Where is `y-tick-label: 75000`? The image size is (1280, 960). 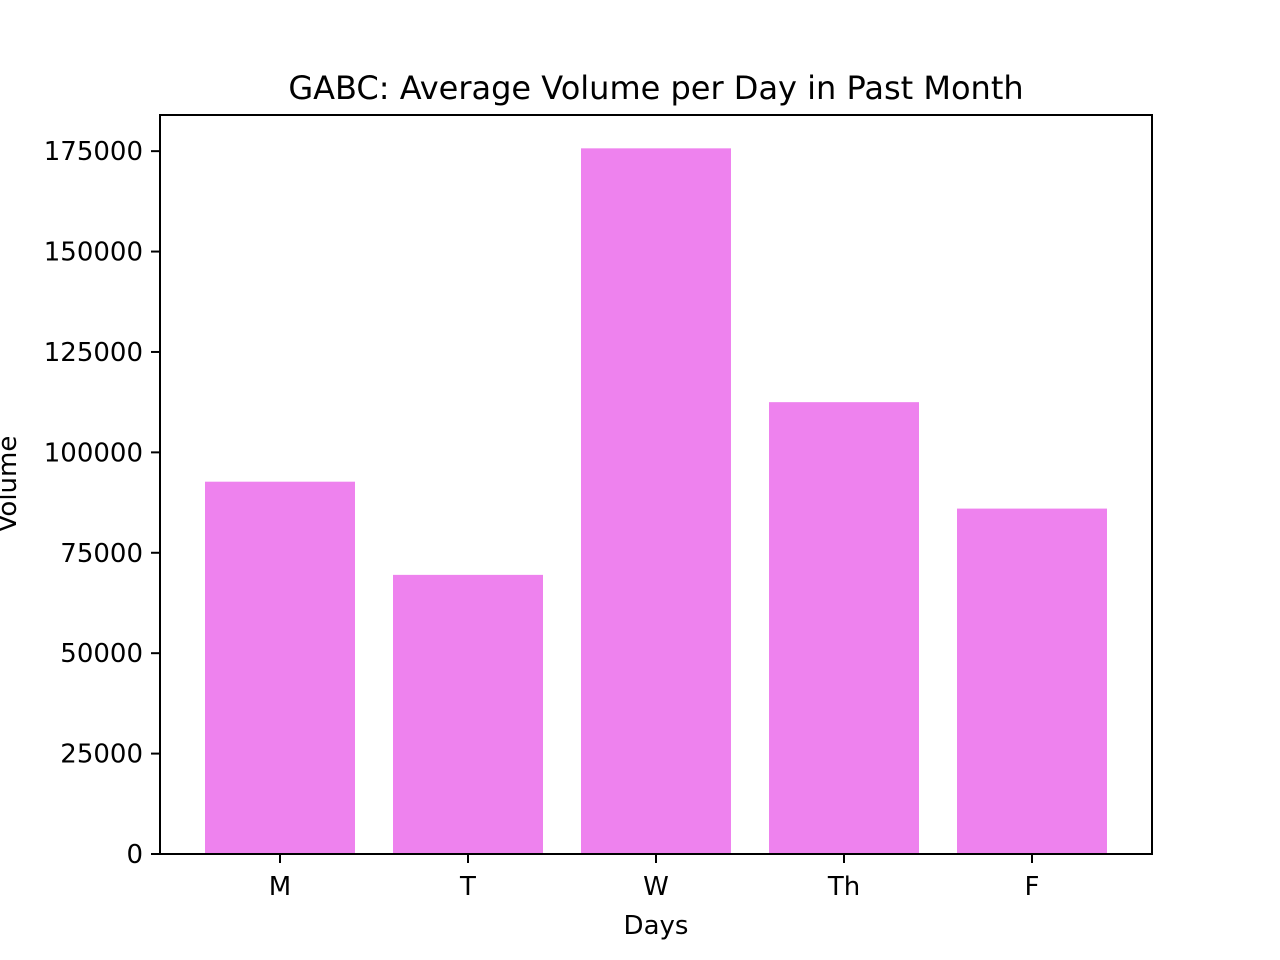 y-tick-label: 75000 is located at coordinates (101, 554).